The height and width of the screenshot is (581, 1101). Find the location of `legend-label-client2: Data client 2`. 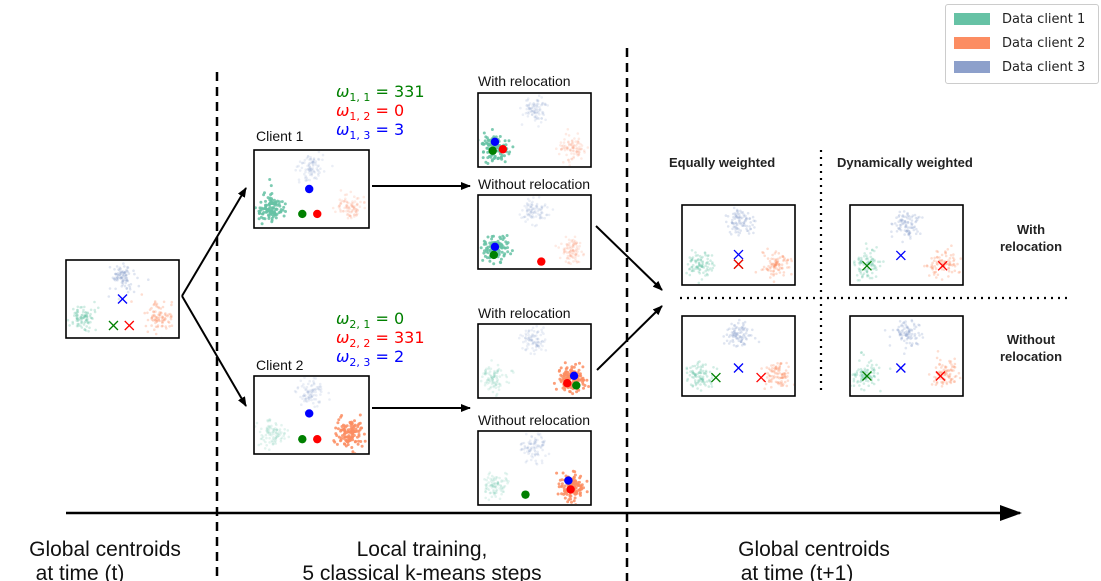

legend-label-client2: Data client 2 is located at coordinates (1044, 43).